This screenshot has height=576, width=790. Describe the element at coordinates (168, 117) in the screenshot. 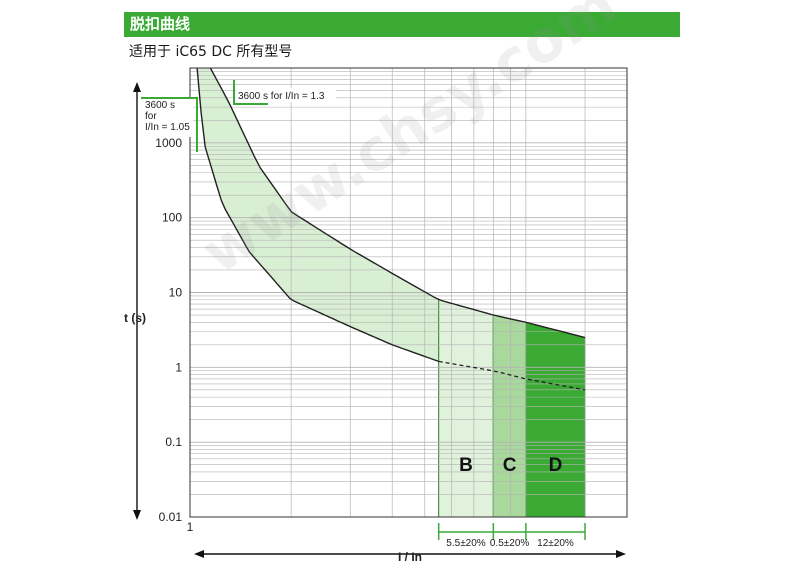

I see `cold-annotation-bg` at that location.